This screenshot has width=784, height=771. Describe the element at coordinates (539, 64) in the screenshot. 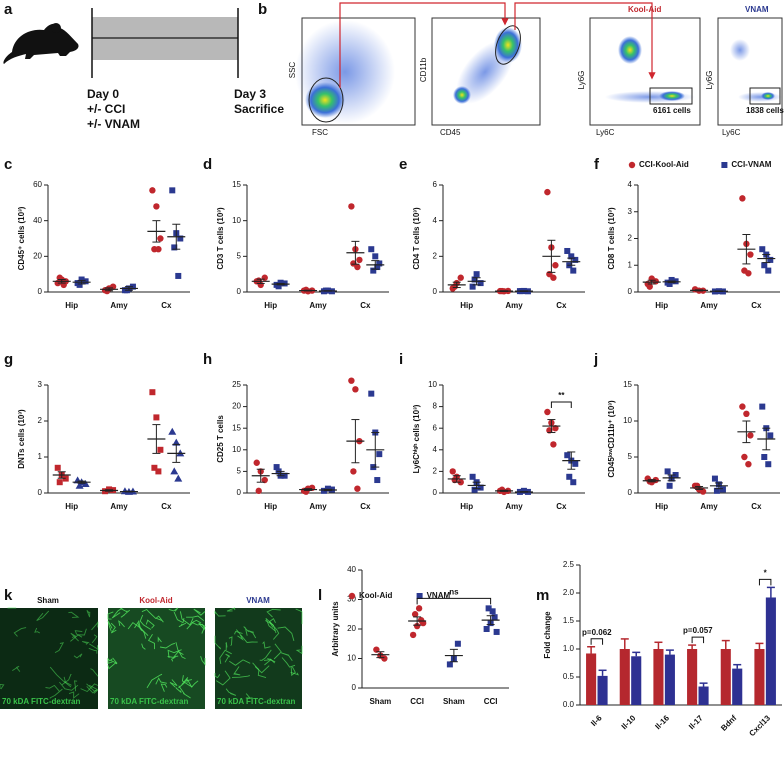

I see `flow-plots` at that location.